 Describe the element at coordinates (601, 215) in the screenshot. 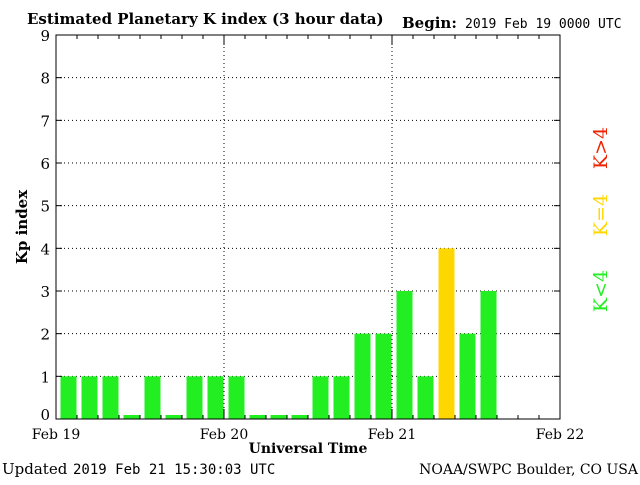

I see `legend-k-equal-4: K=4` at that location.